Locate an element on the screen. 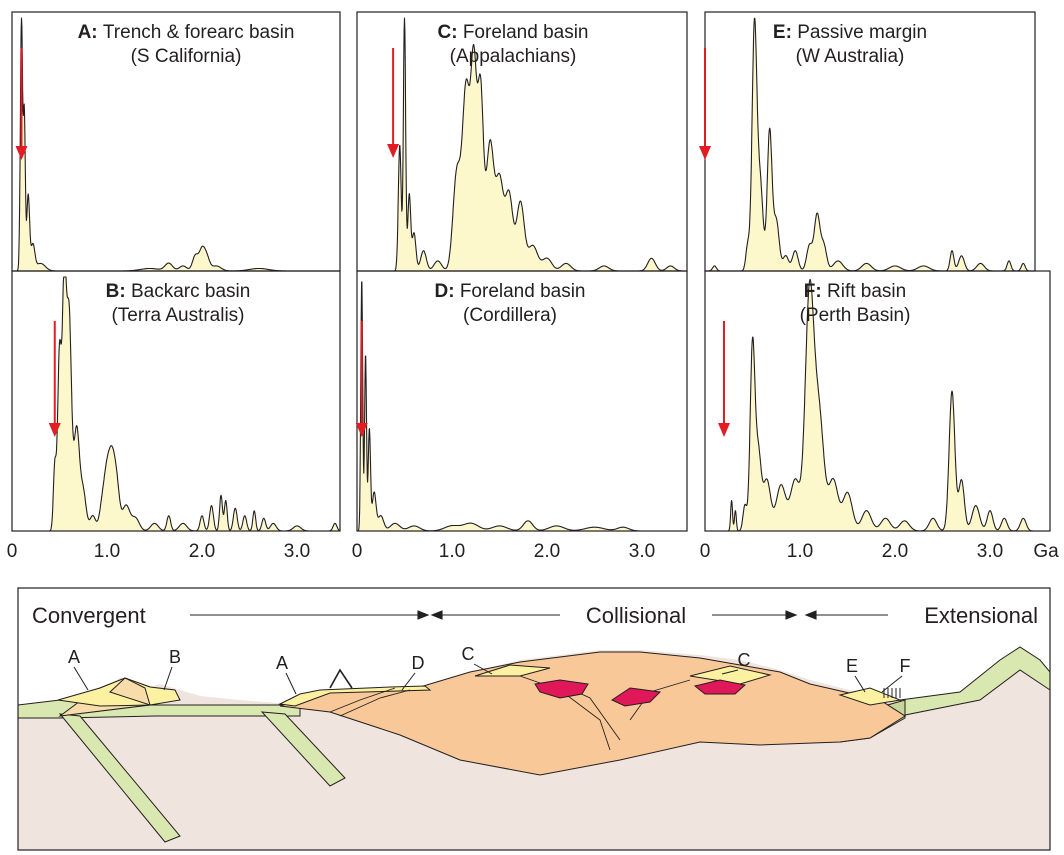  age-distribution-d is located at coordinates (522, 406).